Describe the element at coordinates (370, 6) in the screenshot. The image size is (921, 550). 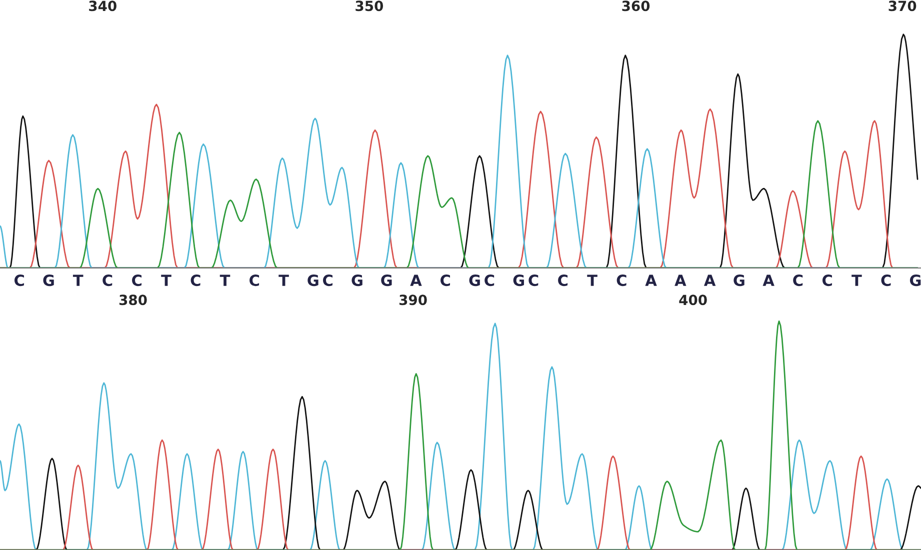
I see `x-tick-label: 350` at that location.